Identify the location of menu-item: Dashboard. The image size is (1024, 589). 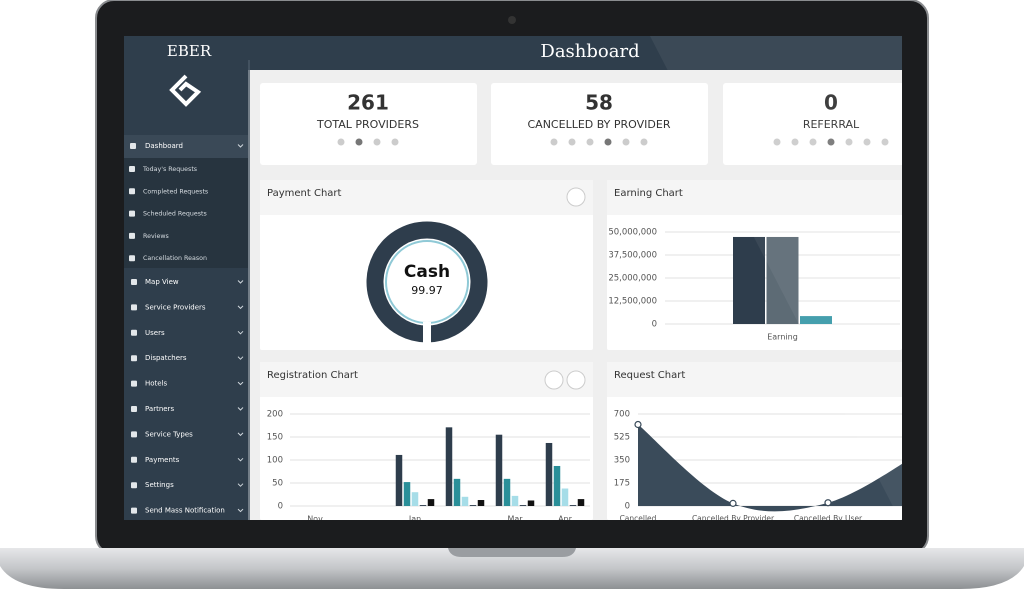
(164, 146).